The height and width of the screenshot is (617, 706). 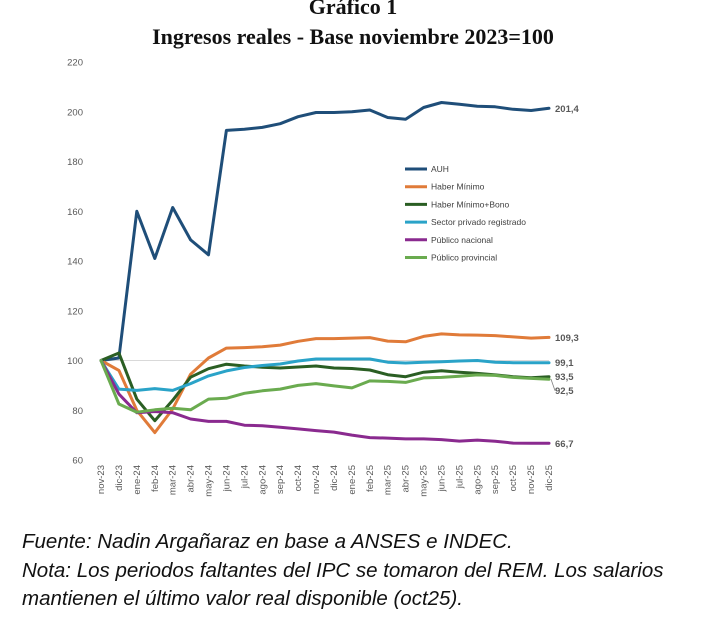 I want to click on x-tick-label: nov-23, so click(x=101, y=479).